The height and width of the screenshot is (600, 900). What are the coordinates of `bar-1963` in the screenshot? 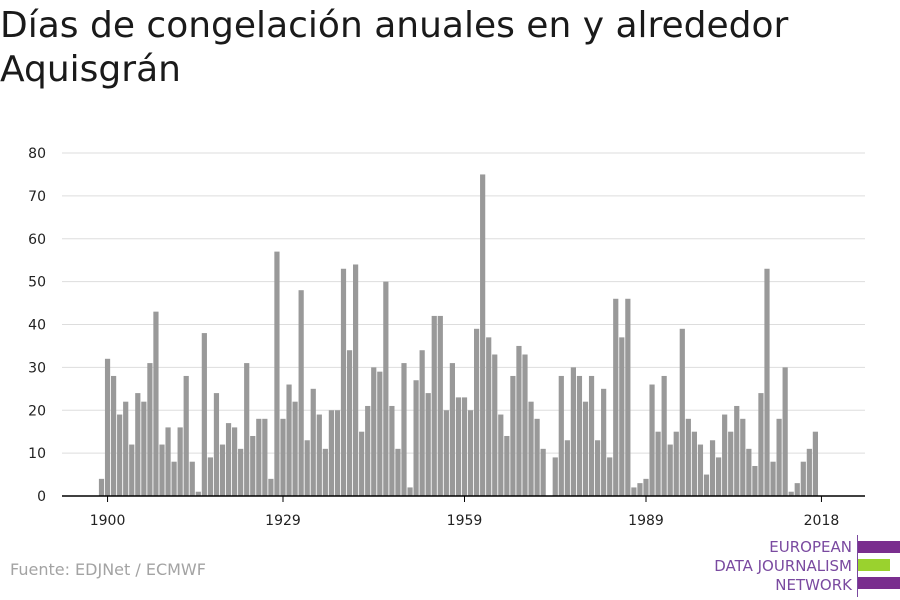 It's located at (489, 416).